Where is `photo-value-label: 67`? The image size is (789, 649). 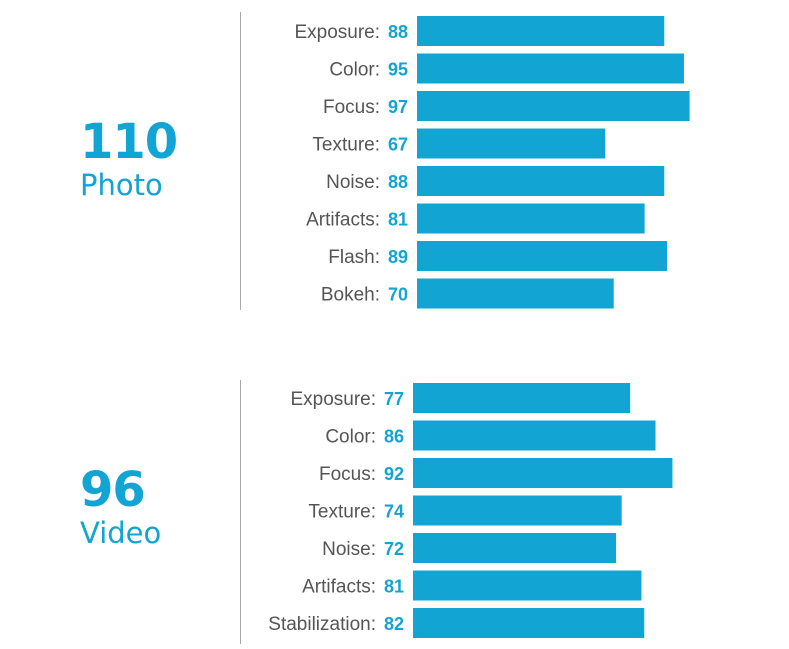
photo-value-label: 67 is located at coordinates (398, 145).